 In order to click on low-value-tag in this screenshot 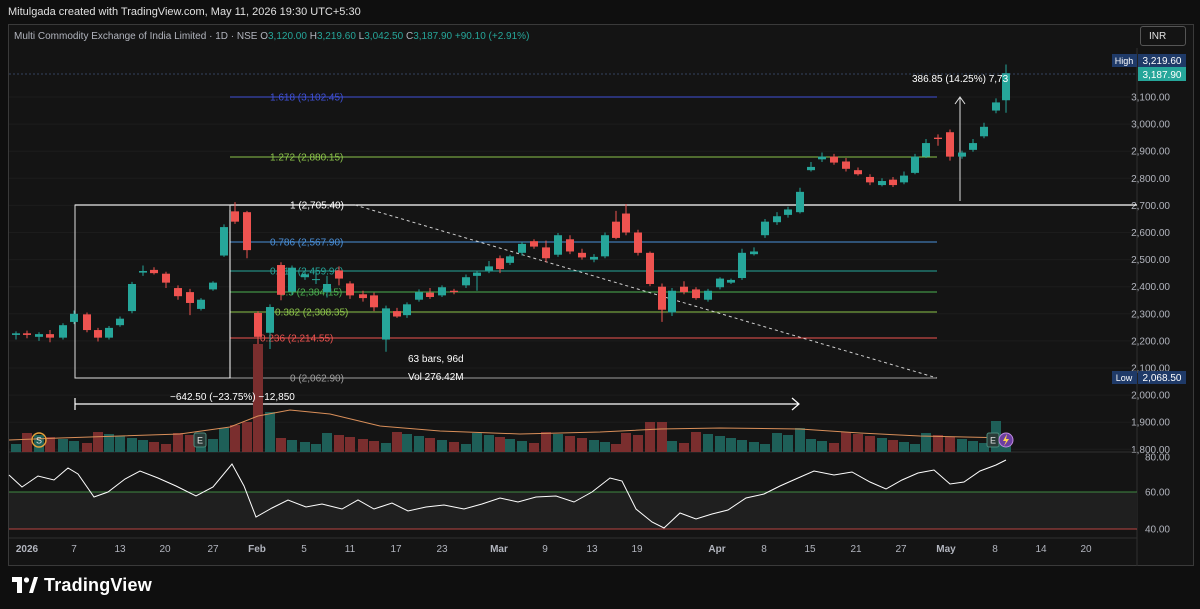, I will do `click(1162, 377)`.